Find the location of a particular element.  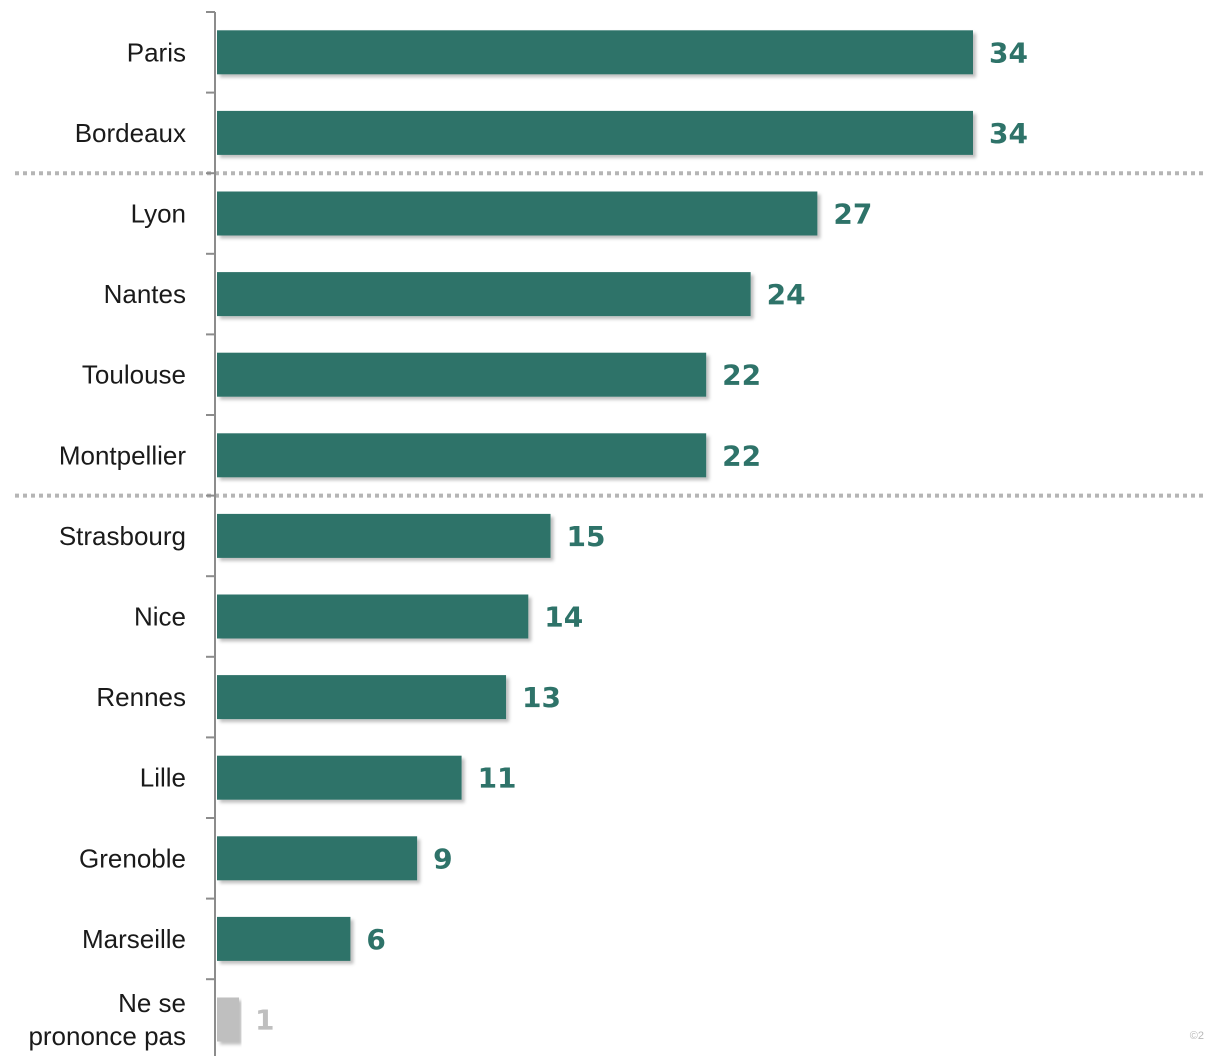

category-label-1: Bordeaux is located at coordinates (130, 133).